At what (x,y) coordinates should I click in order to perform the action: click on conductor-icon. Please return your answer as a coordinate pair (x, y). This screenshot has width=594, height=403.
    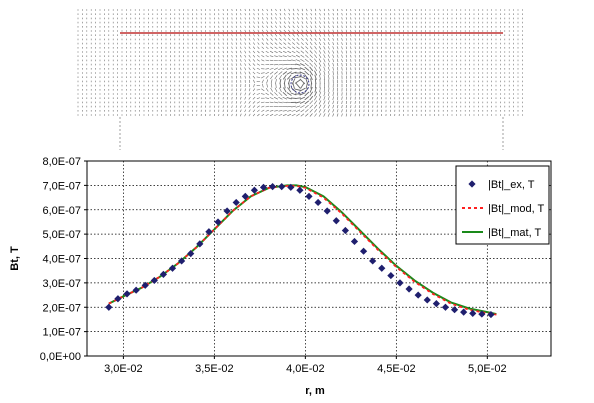
    Looking at the image, I should click on (300, 84).